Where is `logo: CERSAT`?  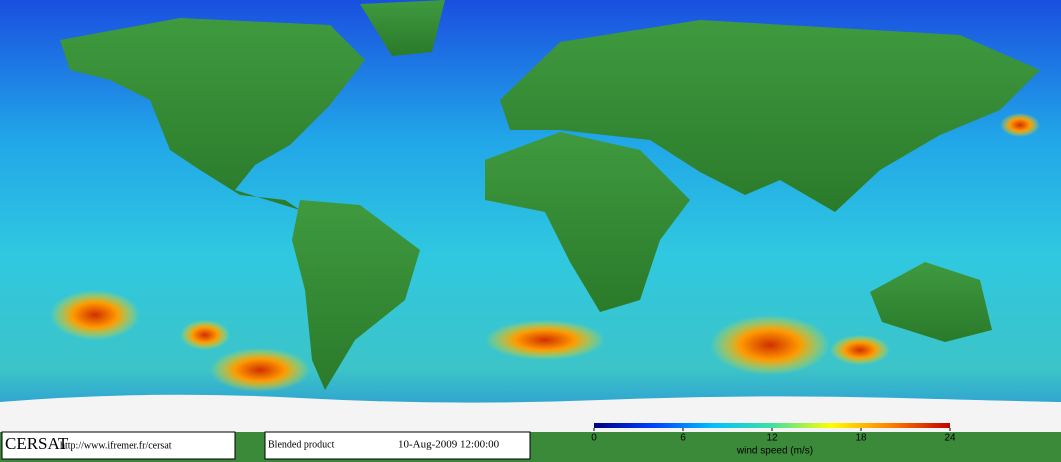 logo: CERSAT is located at coordinates (37, 443).